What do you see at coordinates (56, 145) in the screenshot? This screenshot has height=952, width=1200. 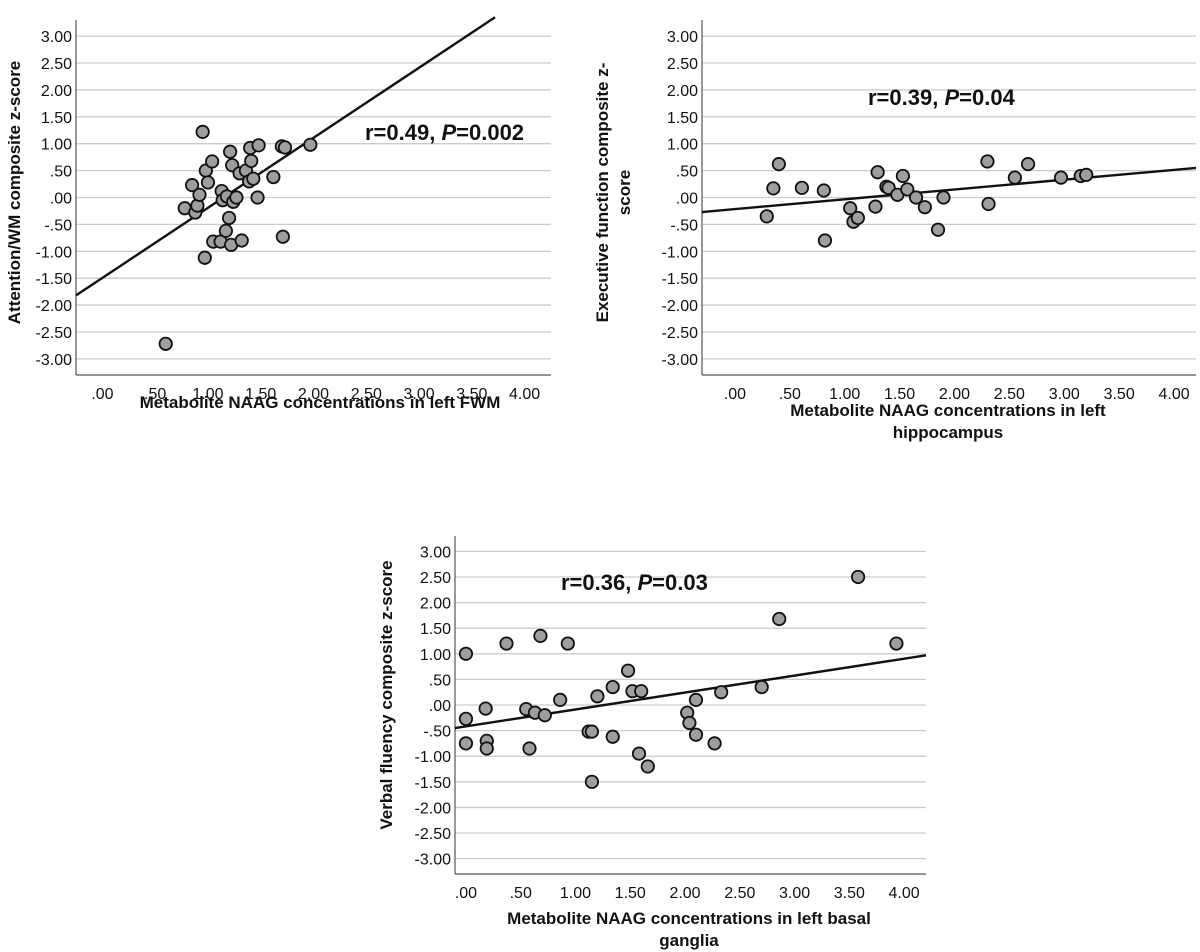 I see `chart1-y-tick-label: 1.00` at bounding box center [56, 145].